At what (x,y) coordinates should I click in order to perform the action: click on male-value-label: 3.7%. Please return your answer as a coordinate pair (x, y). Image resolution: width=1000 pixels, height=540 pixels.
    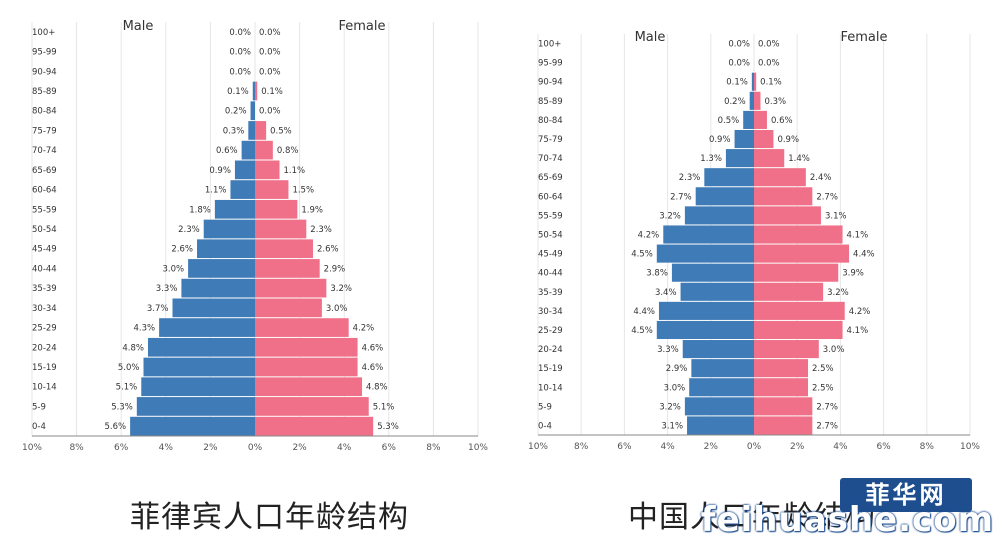
    Looking at the image, I should click on (158, 309).